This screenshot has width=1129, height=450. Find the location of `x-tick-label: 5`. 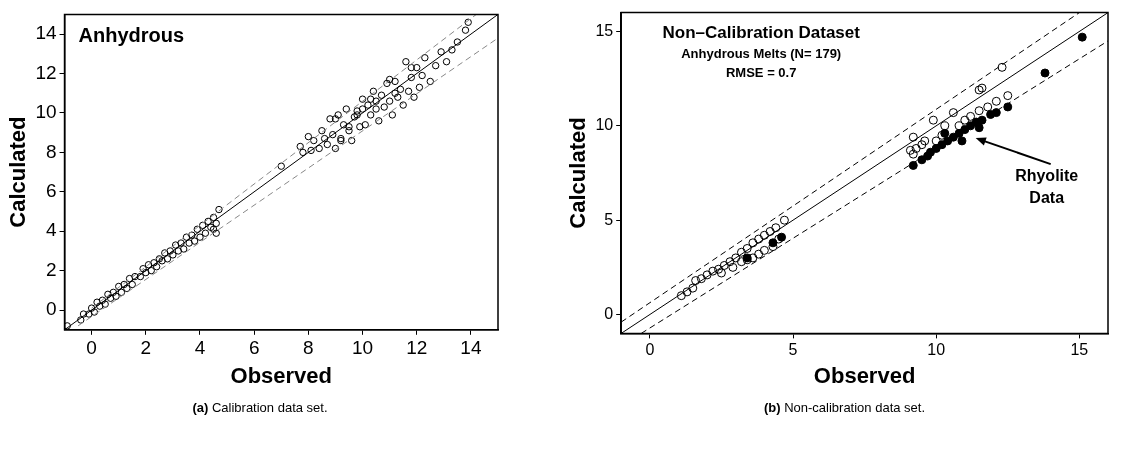

x-tick-label: 5 is located at coordinates (793, 350).